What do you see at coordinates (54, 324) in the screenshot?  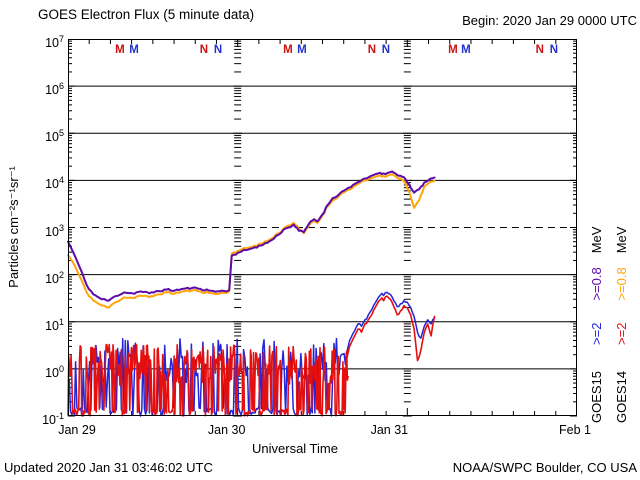 I see `y-tick-label: 10¹` at bounding box center [54, 324].